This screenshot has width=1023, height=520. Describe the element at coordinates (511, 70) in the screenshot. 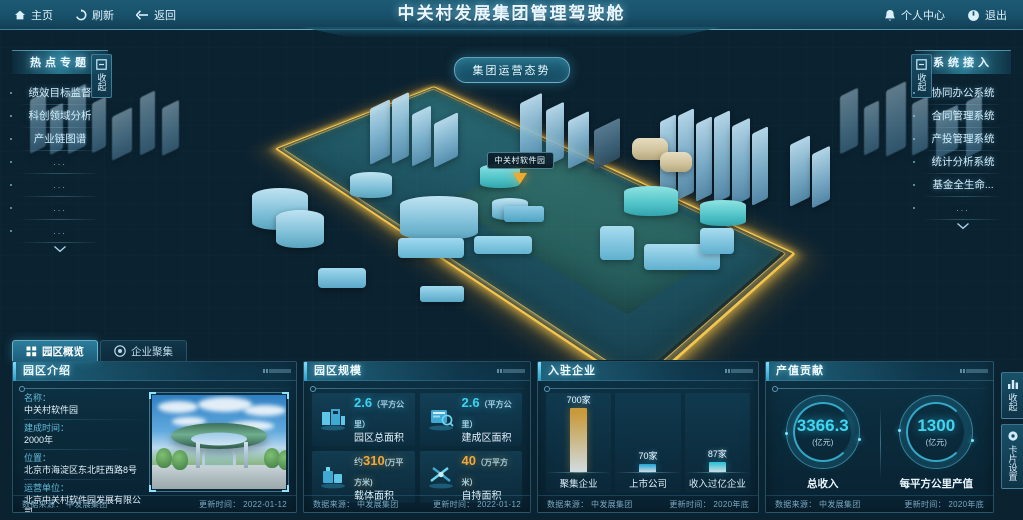

I see `group-status-pill: 集团运营态势` at that location.